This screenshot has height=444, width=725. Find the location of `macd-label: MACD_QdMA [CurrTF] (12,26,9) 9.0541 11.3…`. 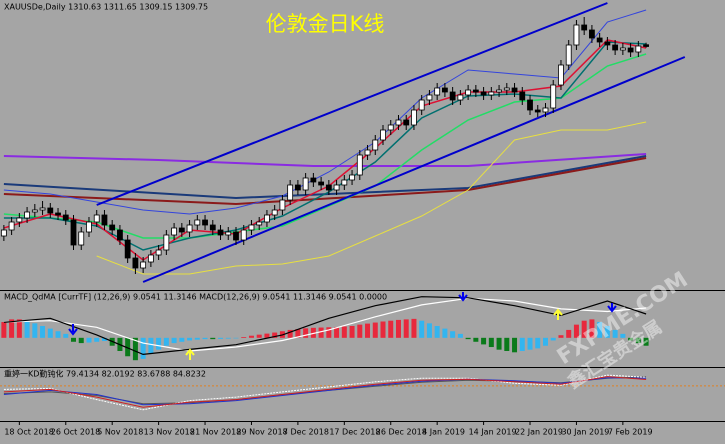

macd-label: MACD_QdMA [CurrTF] (12,26,9) 9.0541 11.3… is located at coordinates (195, 297).